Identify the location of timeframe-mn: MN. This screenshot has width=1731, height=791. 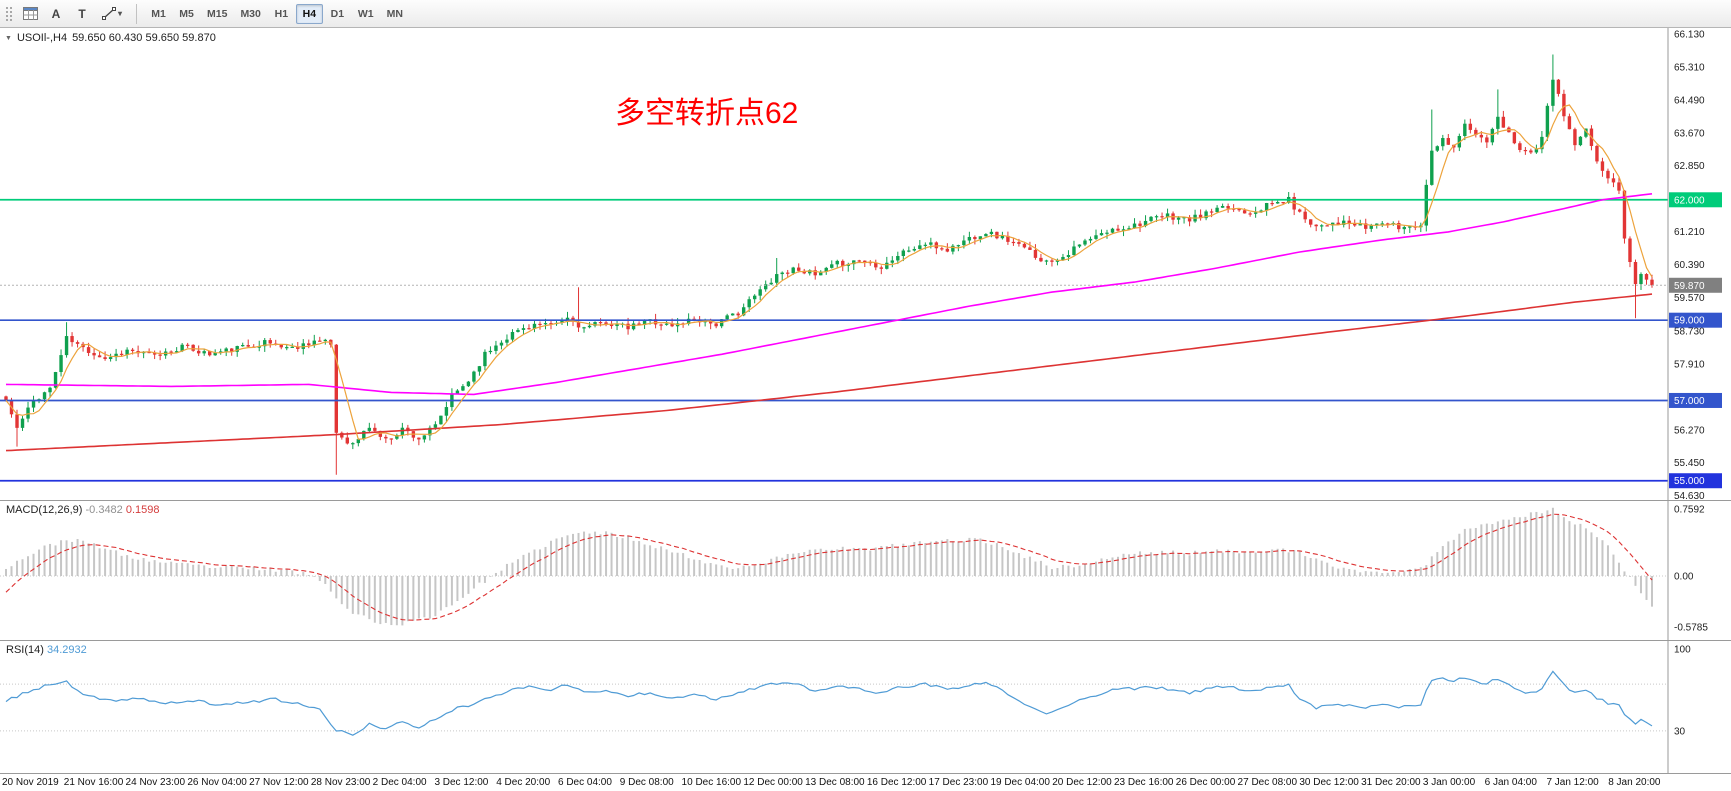
(394, 13).